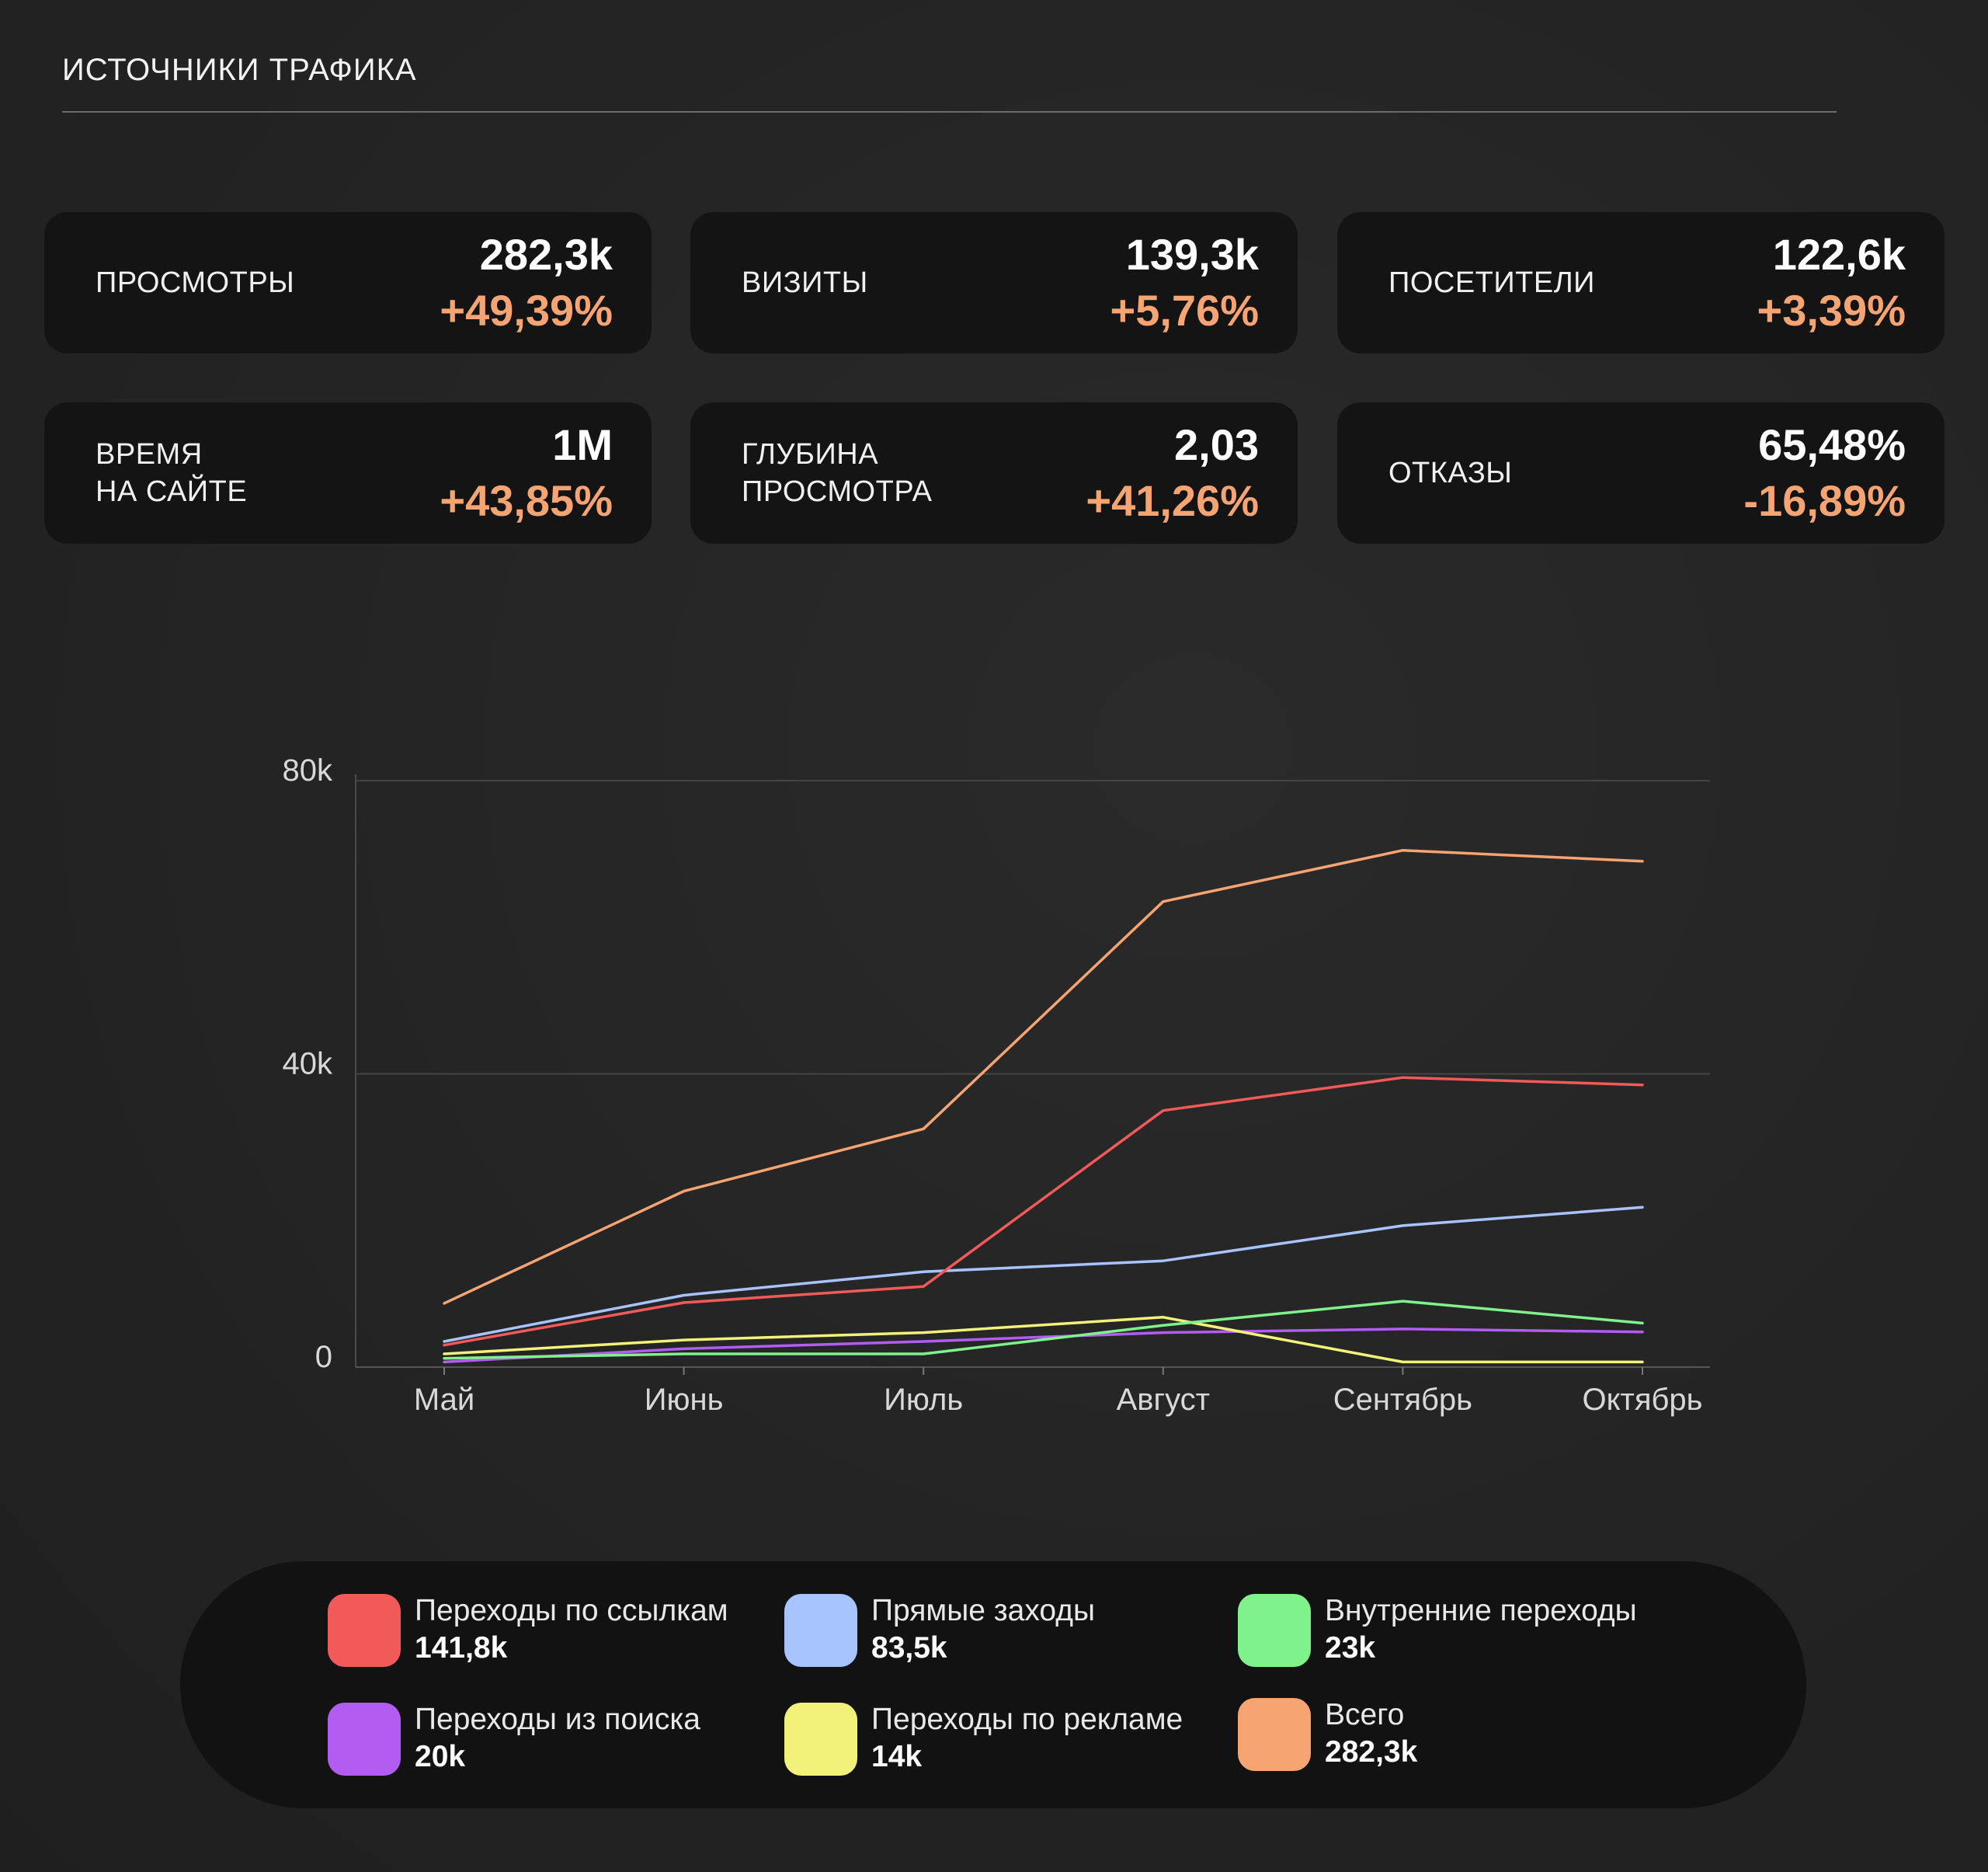 The image size is (1988, 1872). I want to click on x-tick-label: Октябрь, so click(1642, 1400).